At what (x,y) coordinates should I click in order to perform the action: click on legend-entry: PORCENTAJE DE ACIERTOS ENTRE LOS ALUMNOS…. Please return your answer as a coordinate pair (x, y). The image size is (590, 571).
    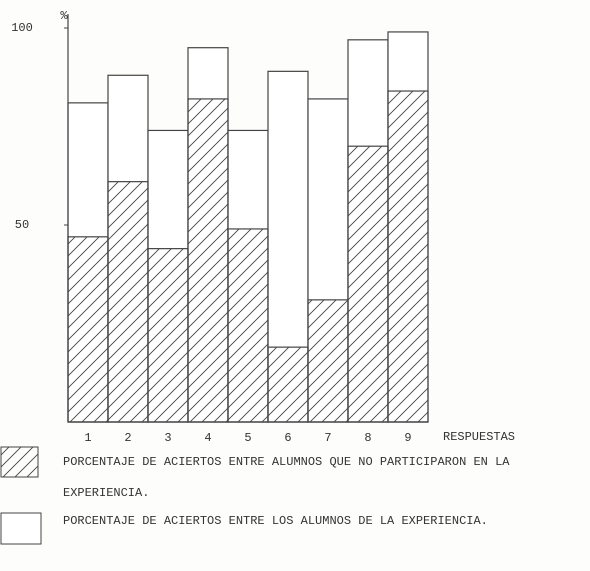
    Looking at the image, I should click on (275, 521).